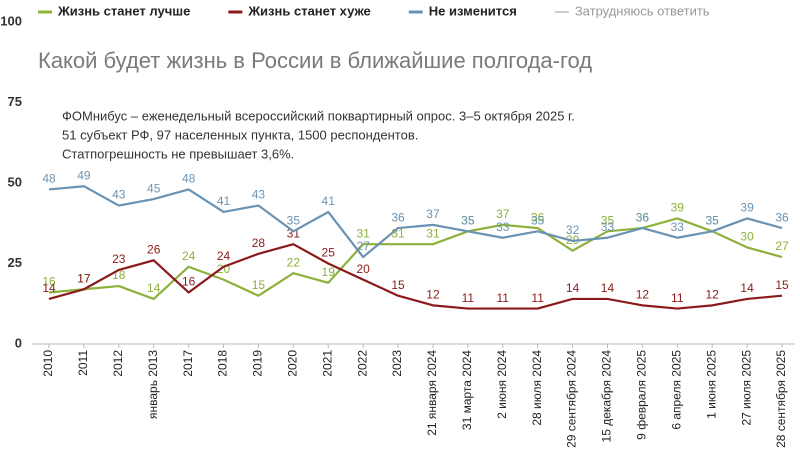  I want to click on data-label: 22, so click(294, 262).